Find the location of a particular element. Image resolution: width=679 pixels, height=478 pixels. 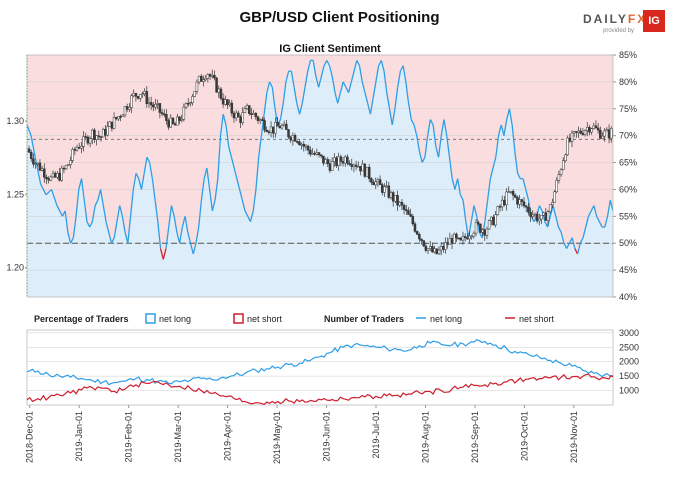

pct-tick-label: 60% is located at coordinates (628, 189).